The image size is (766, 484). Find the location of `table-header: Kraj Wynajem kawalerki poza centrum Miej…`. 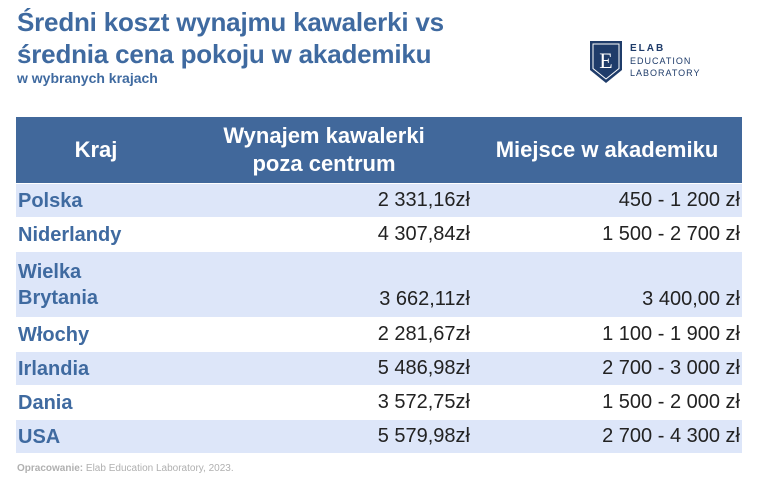

table-header: Kraj Wynajem kawalerki poza centrum Miej… is located at coordinates (379, 150).